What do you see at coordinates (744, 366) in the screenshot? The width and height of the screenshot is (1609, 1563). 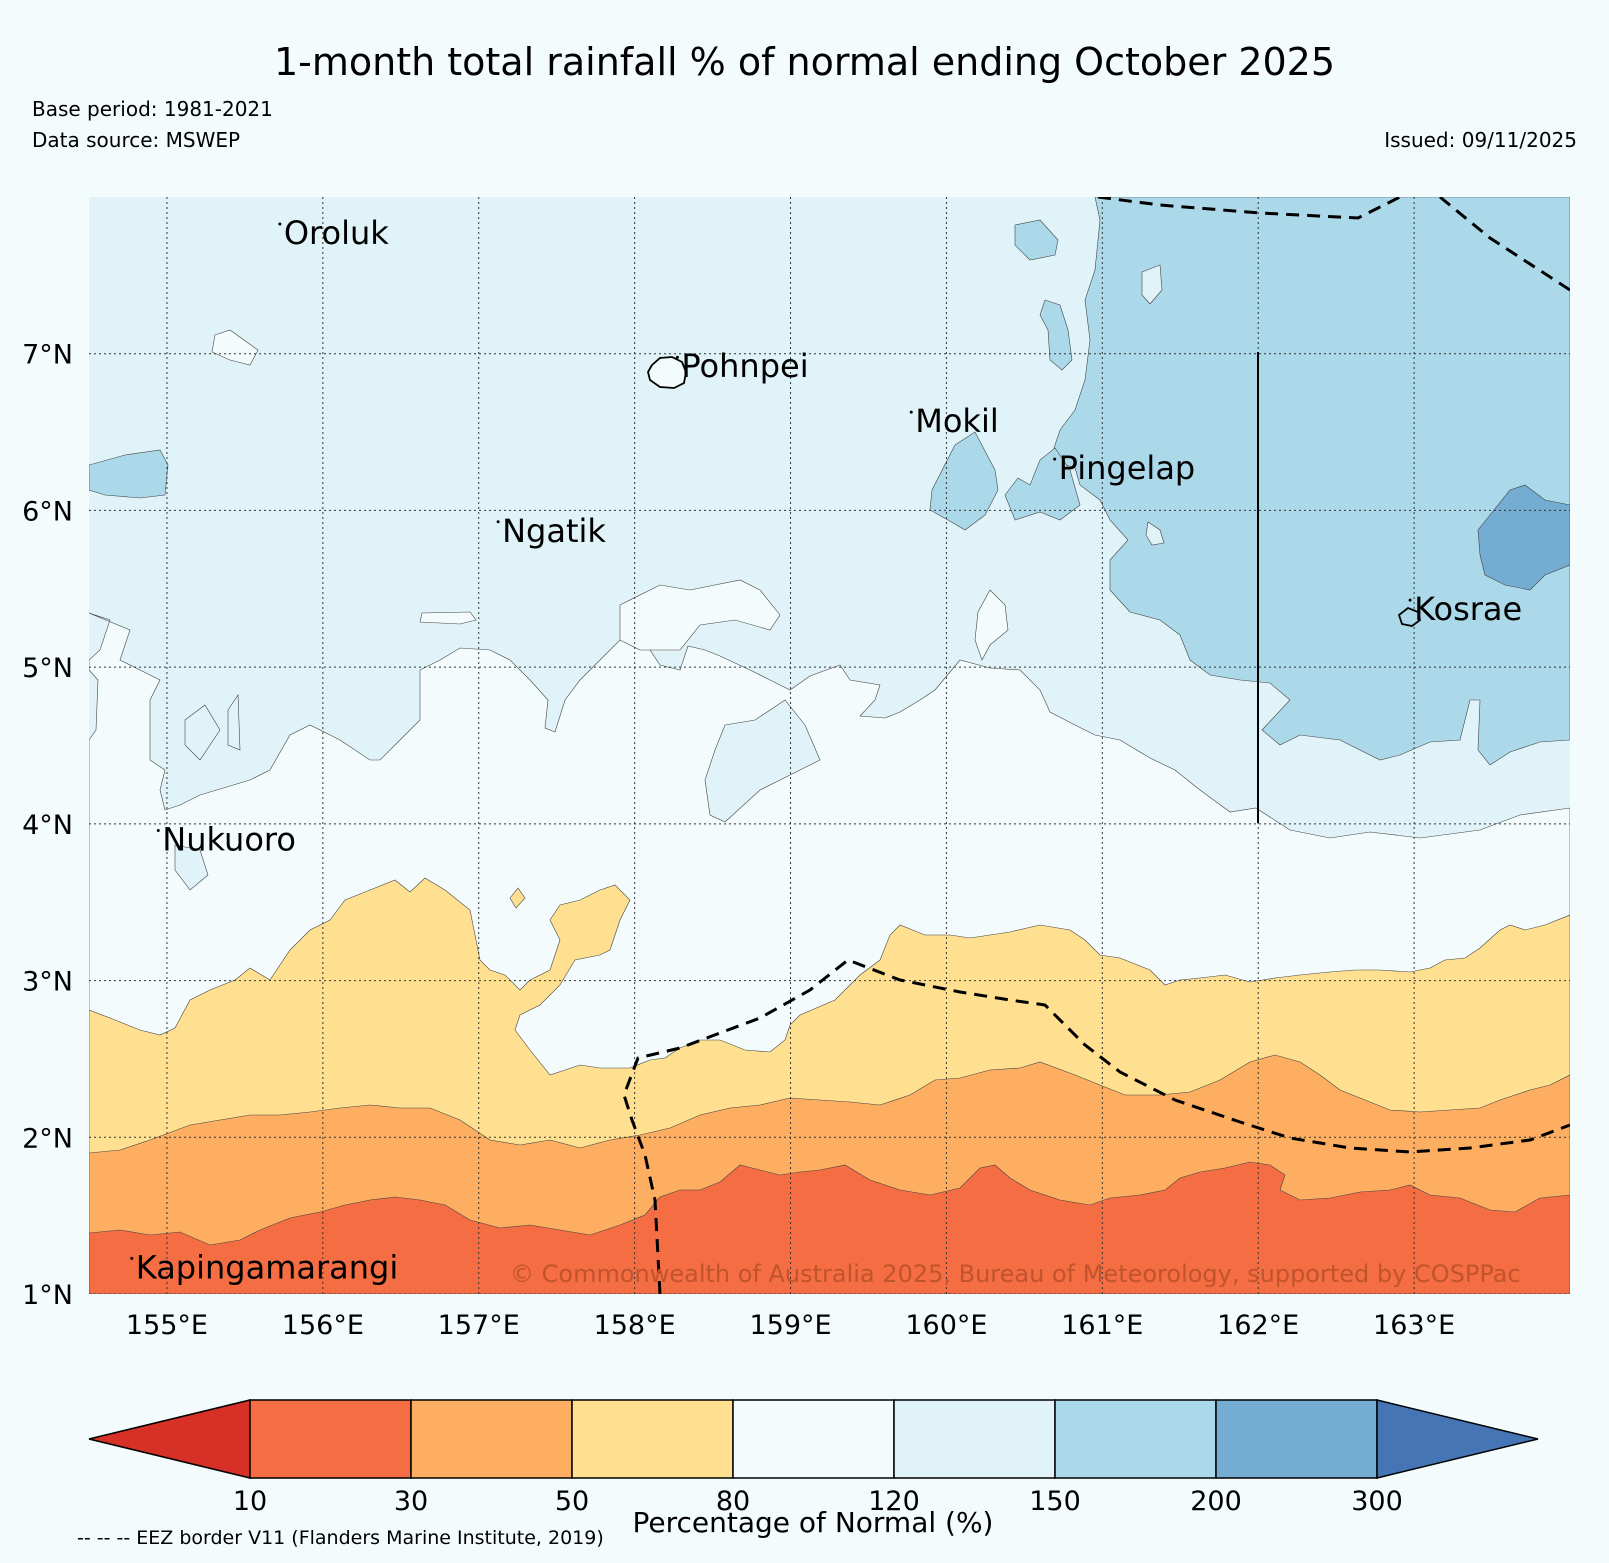 I see `place-label-pohnpei: Pohnpei` at bounding box center [744, 366].